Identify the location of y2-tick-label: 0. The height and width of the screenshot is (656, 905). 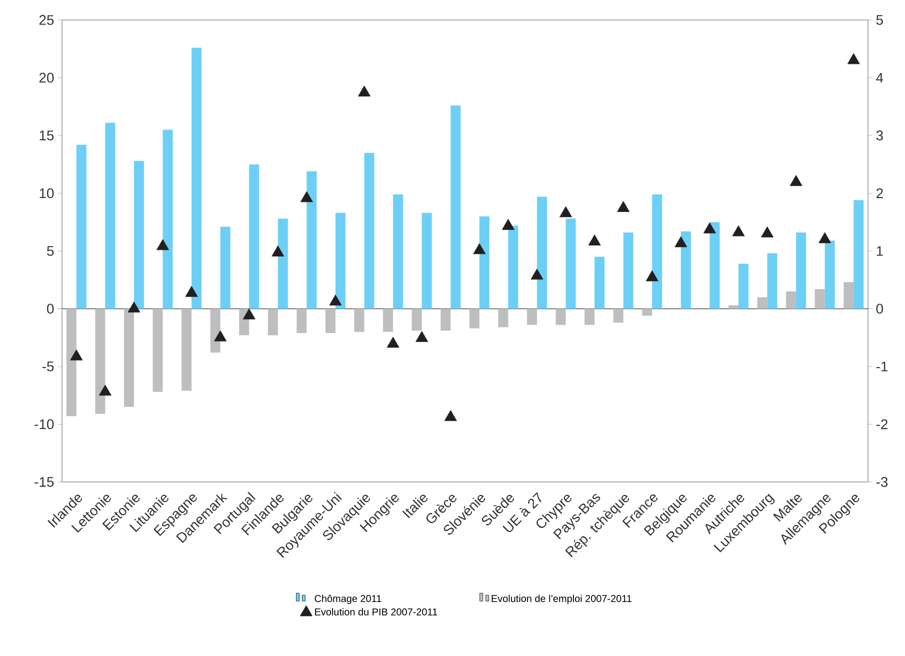
(879, 309).